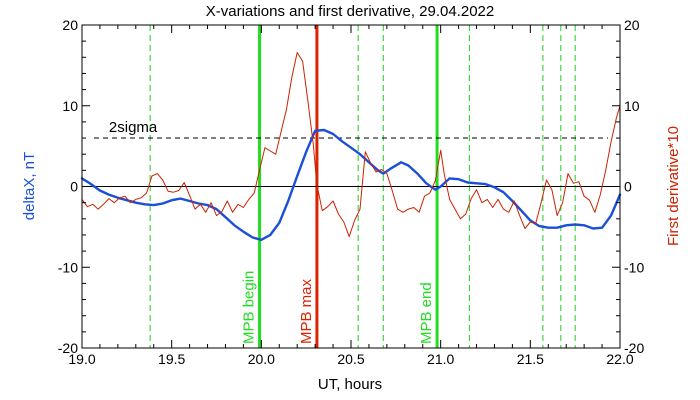 Image resolution: width=700 pixels, height=400 pixels. What do you see at coordinates (634, 348) in the screenshot?
I see `y-tick-label-right-1: -20` at bounding box center [634, 348].